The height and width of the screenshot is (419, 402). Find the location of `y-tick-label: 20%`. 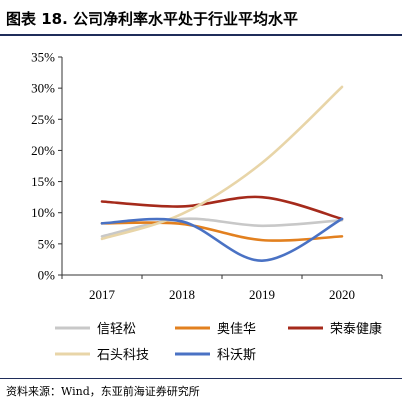

y-tick-label: 20% is located at coordinates (43, 150).